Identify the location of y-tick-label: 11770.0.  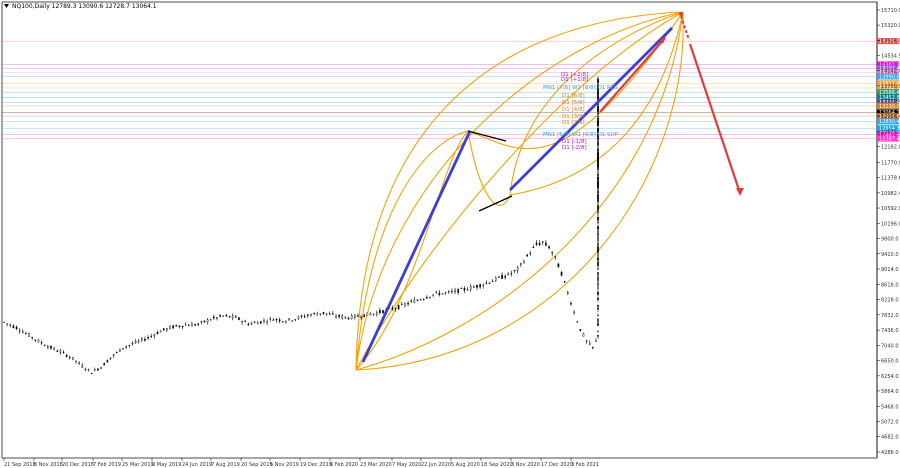
(890, 163).